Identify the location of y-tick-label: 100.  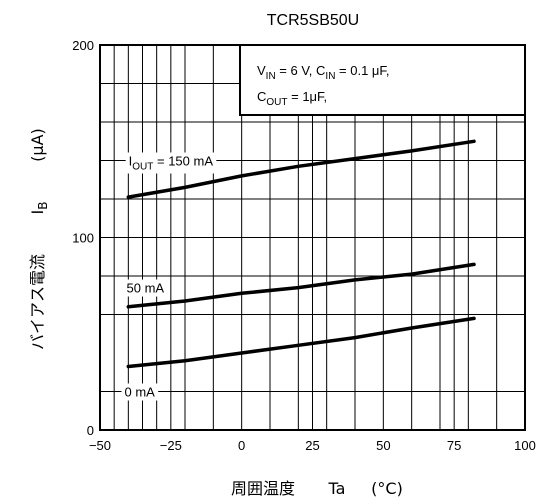
(83, 238).